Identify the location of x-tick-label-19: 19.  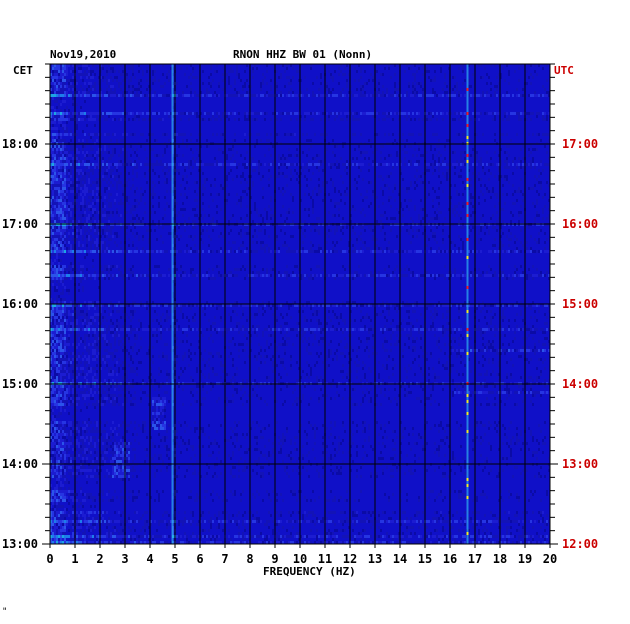
(525, 559).